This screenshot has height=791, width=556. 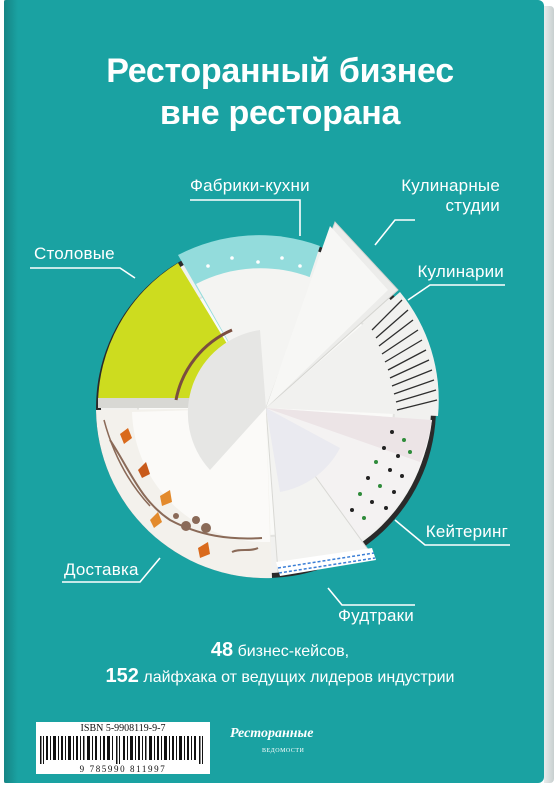 What do you see at coordinates (101, 569) in the screenshot?
I see `label-delivery: Доставка` at bounding box center [101, 569].